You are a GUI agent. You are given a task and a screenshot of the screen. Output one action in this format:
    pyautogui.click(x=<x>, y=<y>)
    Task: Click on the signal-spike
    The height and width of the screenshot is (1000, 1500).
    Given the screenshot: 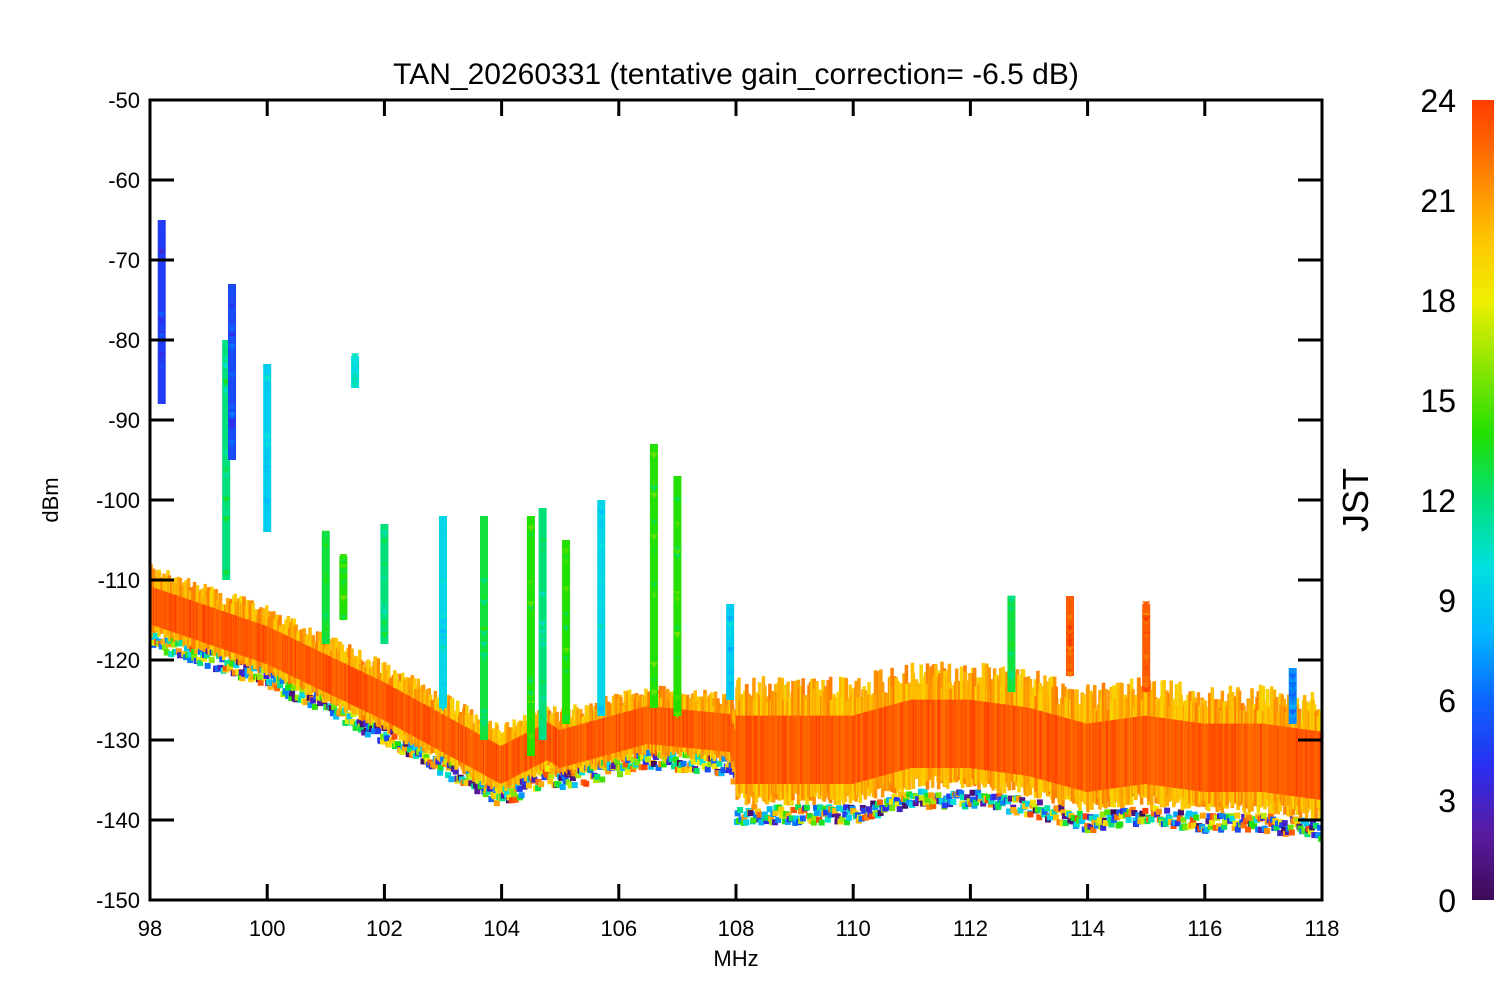 What is the action you would take?
    pyautogui.click(x=566, y=632)
    